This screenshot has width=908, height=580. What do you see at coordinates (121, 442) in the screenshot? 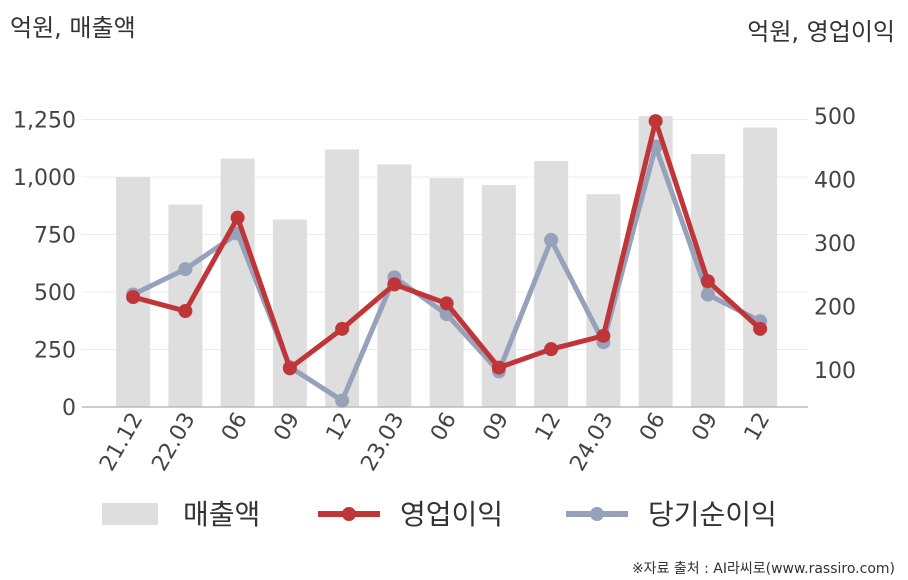
I see `x-tick-label: 21.12` at bounding box center [121, 442].